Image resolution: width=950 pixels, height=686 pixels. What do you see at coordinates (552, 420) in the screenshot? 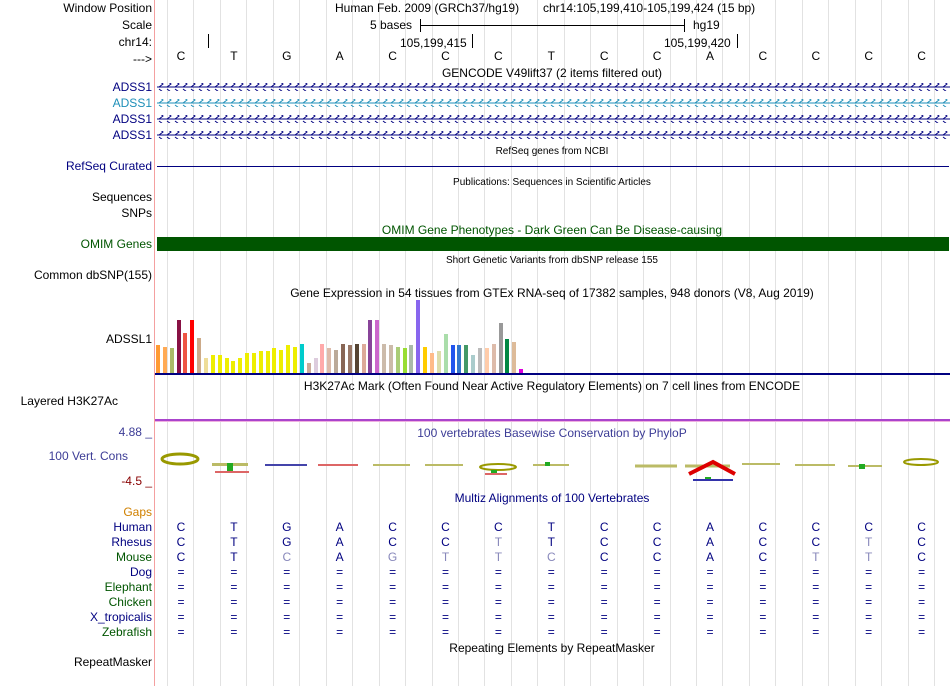
I see `h3k27ac-signal` at bounding box center [552, 420].